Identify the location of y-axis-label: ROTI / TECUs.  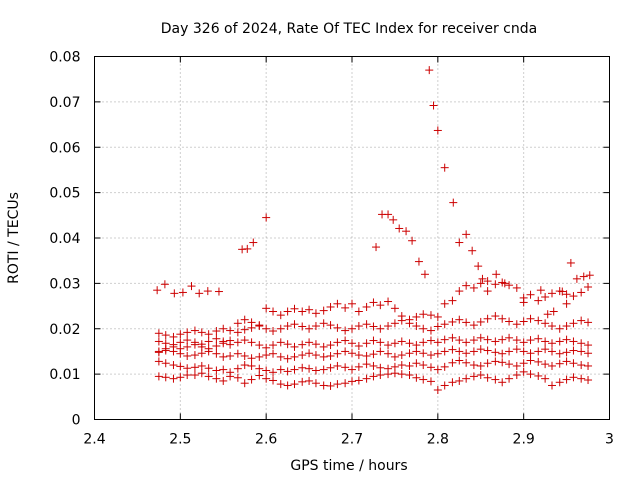
(14, 238).